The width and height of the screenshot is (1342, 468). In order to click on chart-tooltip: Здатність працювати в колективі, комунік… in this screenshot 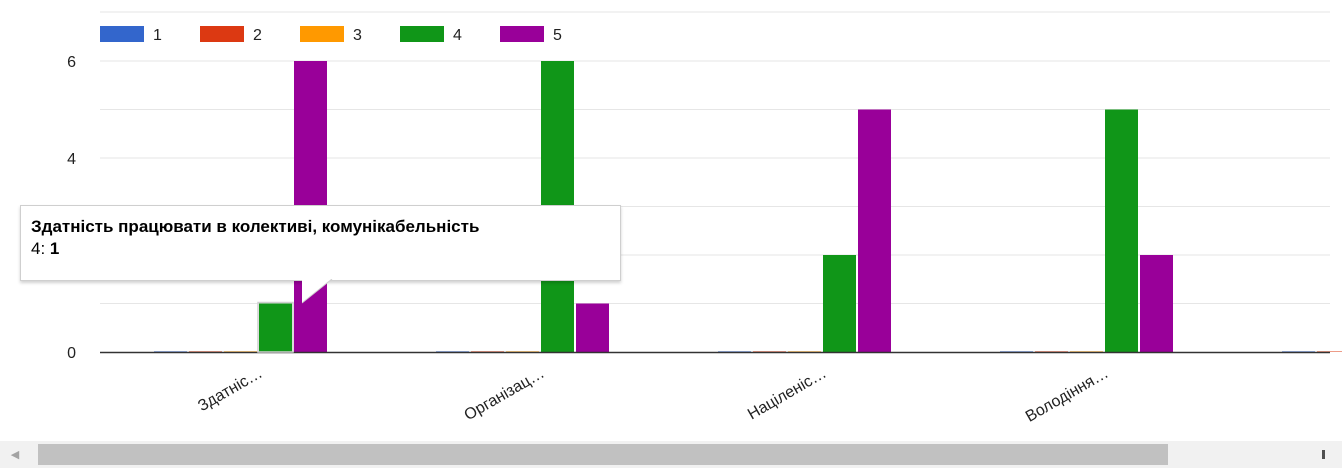, I will do `click(320, 243)`.